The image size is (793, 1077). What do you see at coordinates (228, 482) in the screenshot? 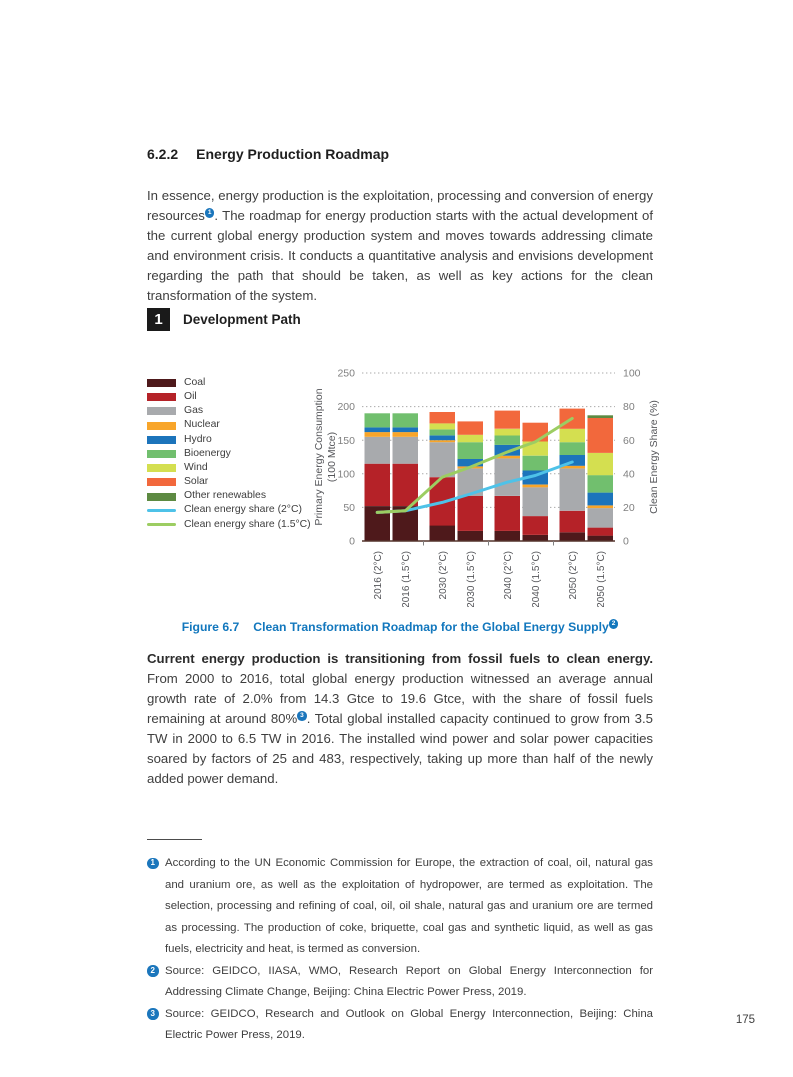
I see `legend-item: Solar` at bounding box center [228, 482].